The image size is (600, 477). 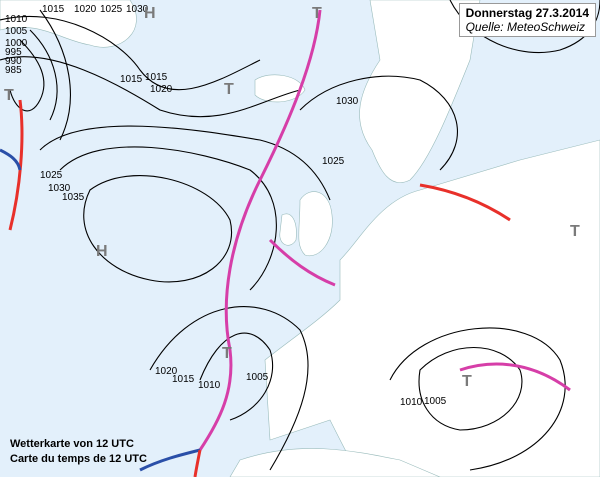 What do you see at coordinates (315, 224) in the screenshot?
I see `british-isles` at bounding box center [315, 224].